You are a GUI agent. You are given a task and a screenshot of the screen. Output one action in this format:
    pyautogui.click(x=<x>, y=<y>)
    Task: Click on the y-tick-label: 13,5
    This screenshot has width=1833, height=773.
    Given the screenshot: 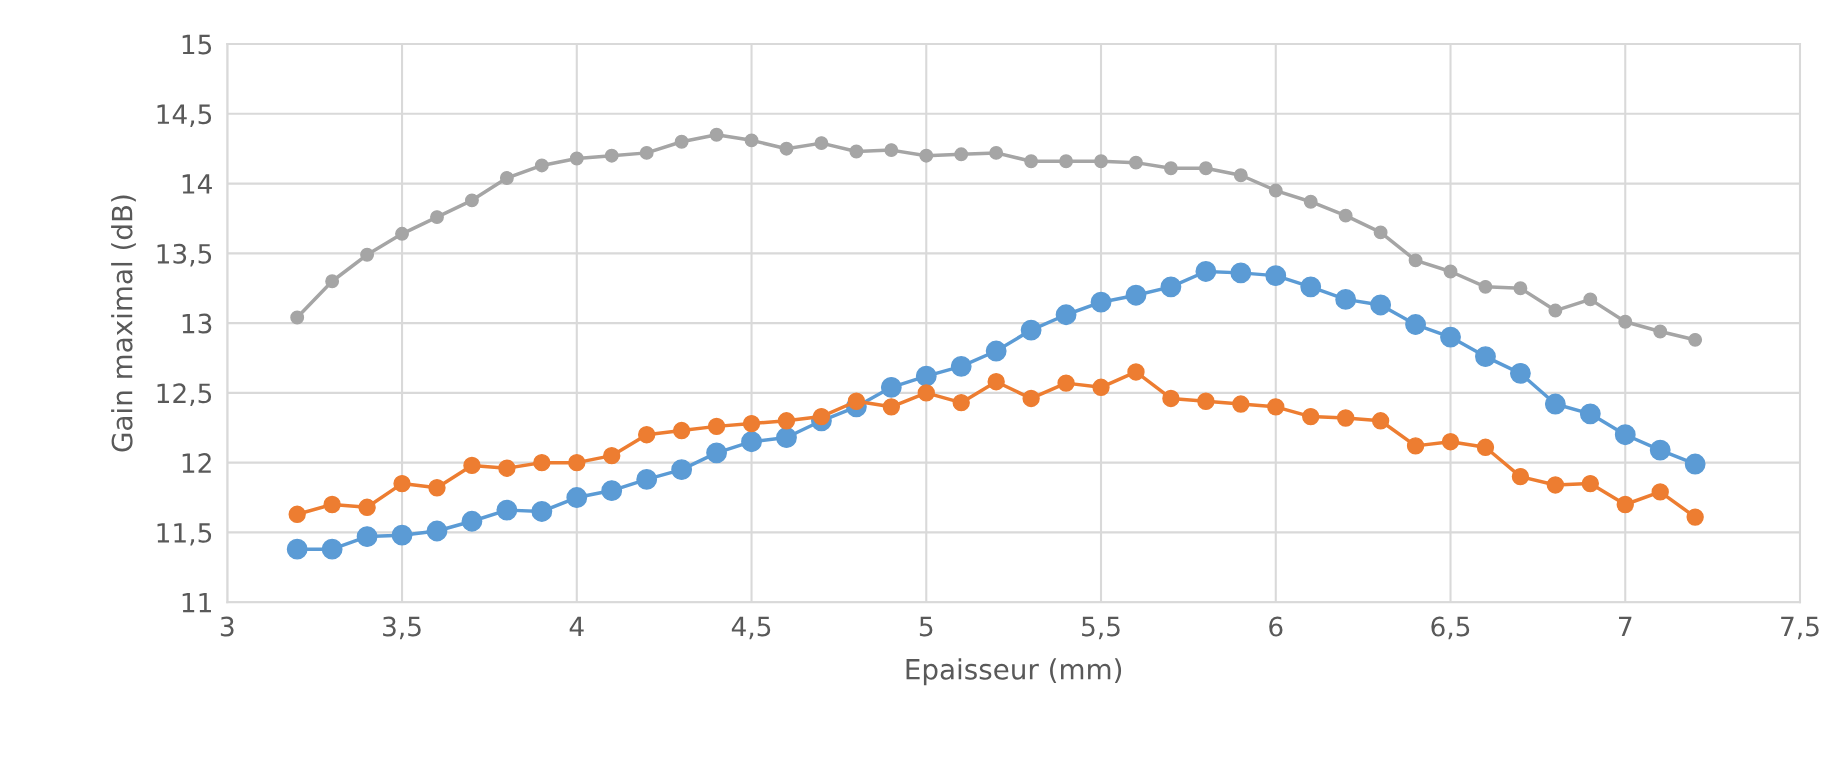 What is the action you would take?
    pyautogui.click(x=184, y=255)
    